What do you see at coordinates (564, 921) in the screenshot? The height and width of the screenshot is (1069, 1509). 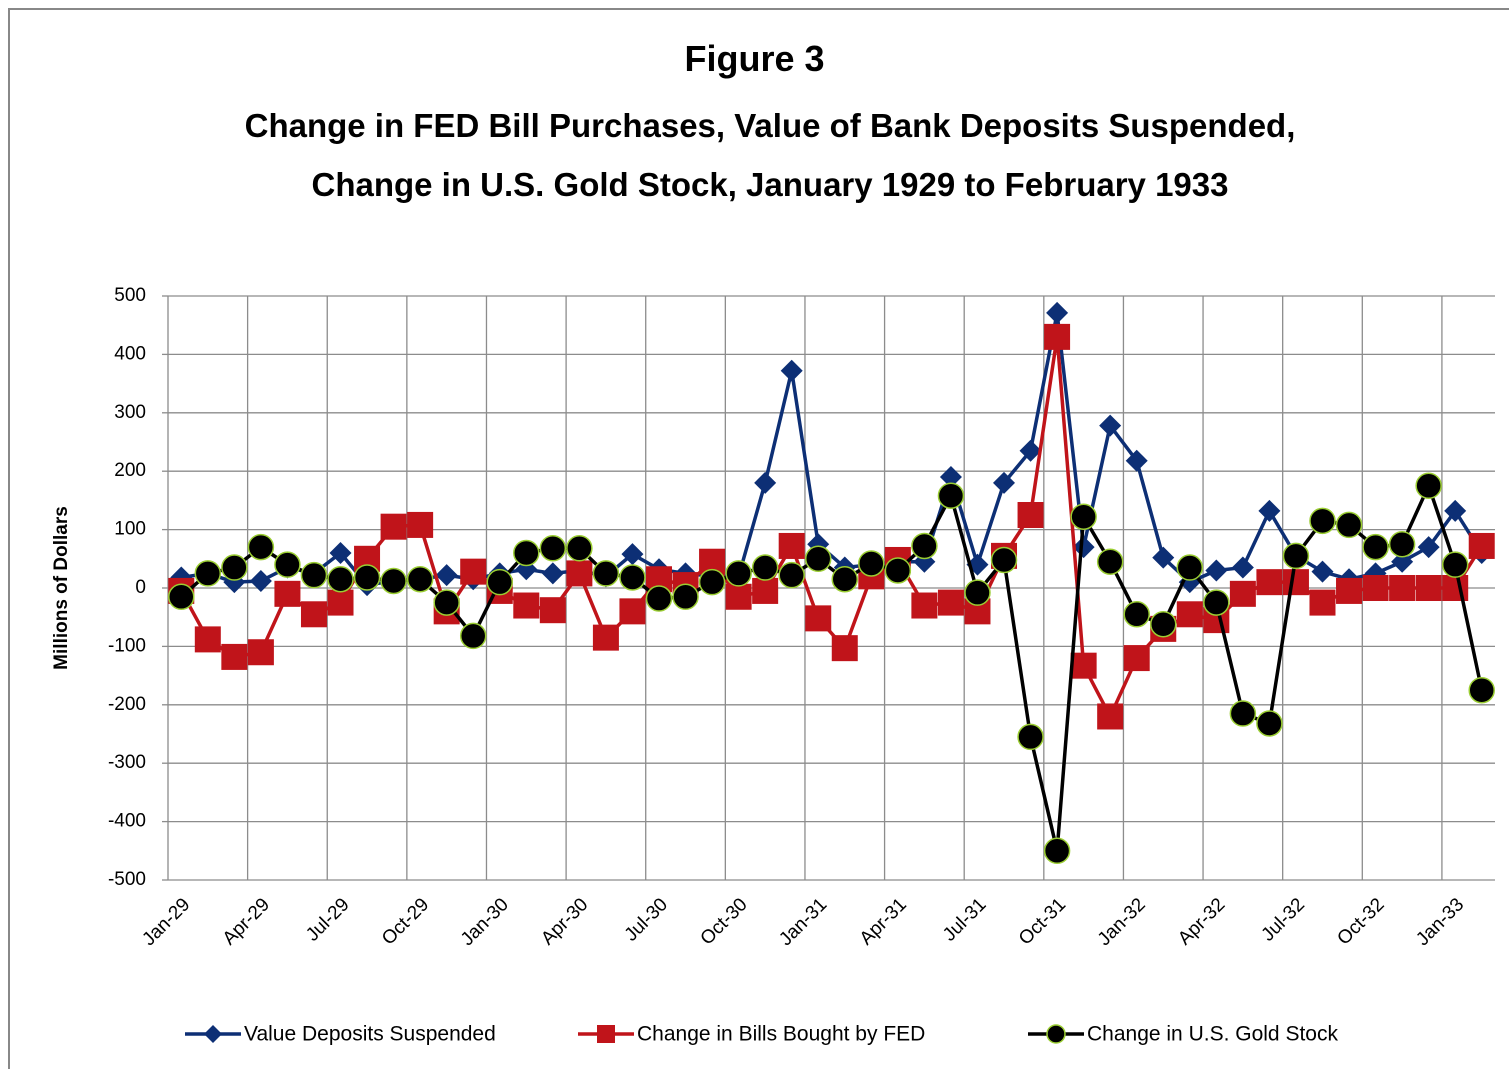 I see `x-tick-label: Apr-30` at bounding box center [564, 921].